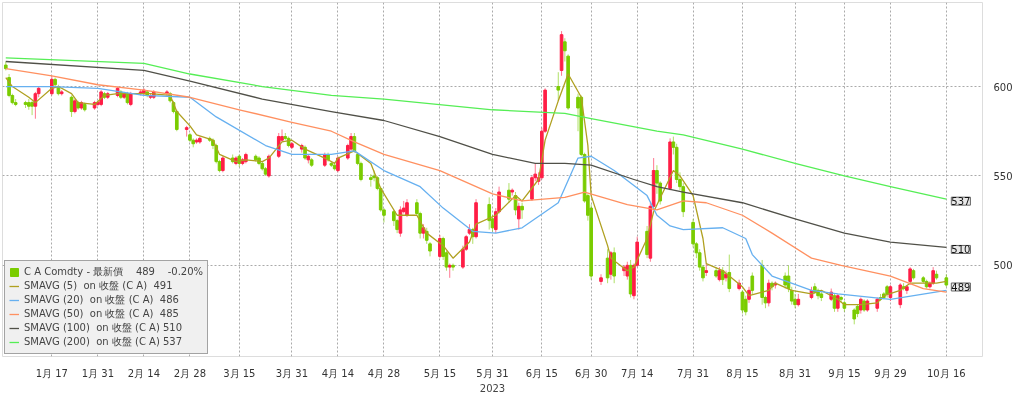  I want to click on x-tick-label: 7月 31, so click(693, 373).